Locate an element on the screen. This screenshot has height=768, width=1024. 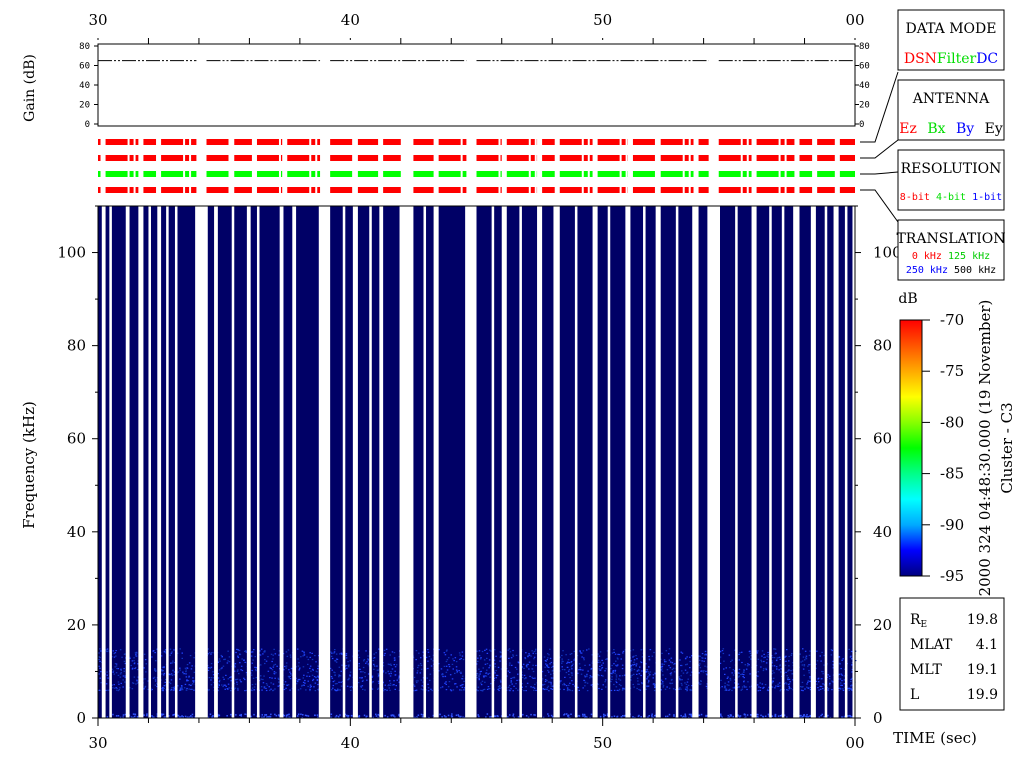
legend-0khz: 0 kHz is located at coordinates (927, 256).